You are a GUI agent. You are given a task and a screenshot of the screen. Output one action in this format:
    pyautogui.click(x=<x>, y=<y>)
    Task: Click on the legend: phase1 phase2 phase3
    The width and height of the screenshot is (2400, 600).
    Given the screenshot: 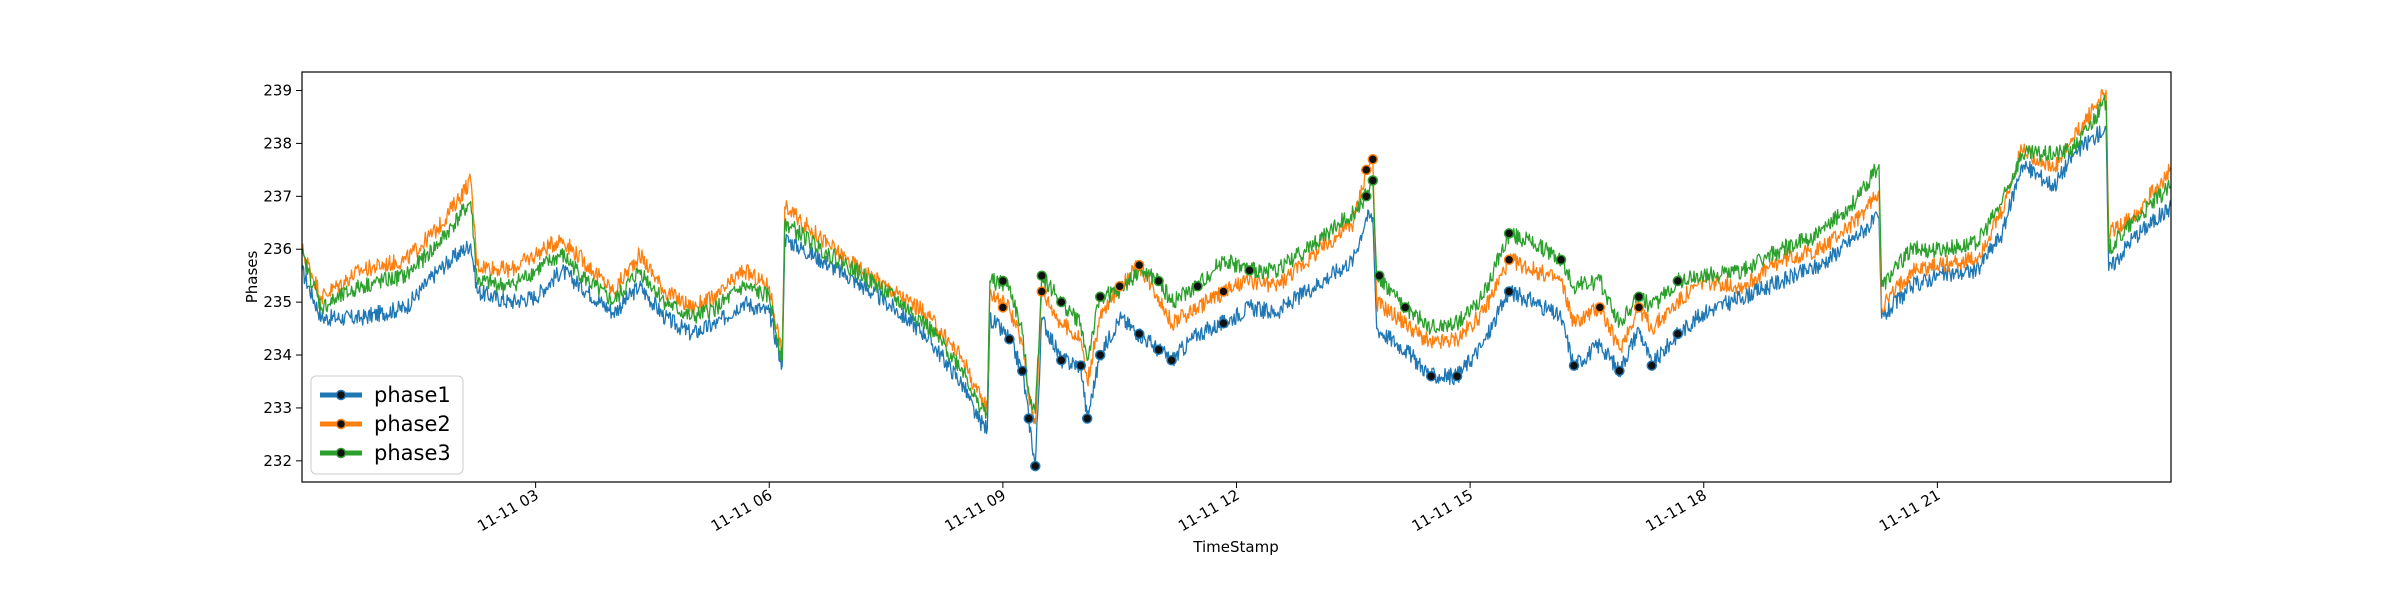 What is the action you would take?
    pyautogui.click(x=387, y=425)
    